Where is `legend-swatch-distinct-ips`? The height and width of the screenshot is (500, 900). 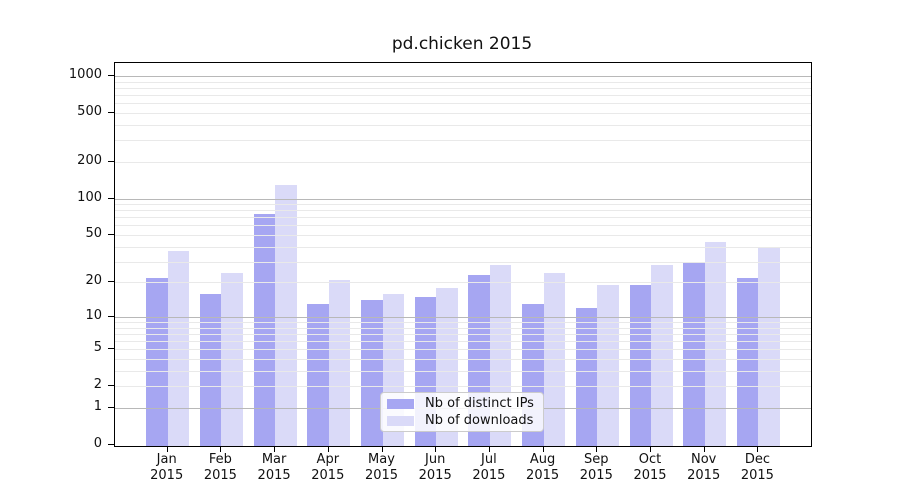
legend-swatch-distinct-ips is located at coordinates (400, 403).